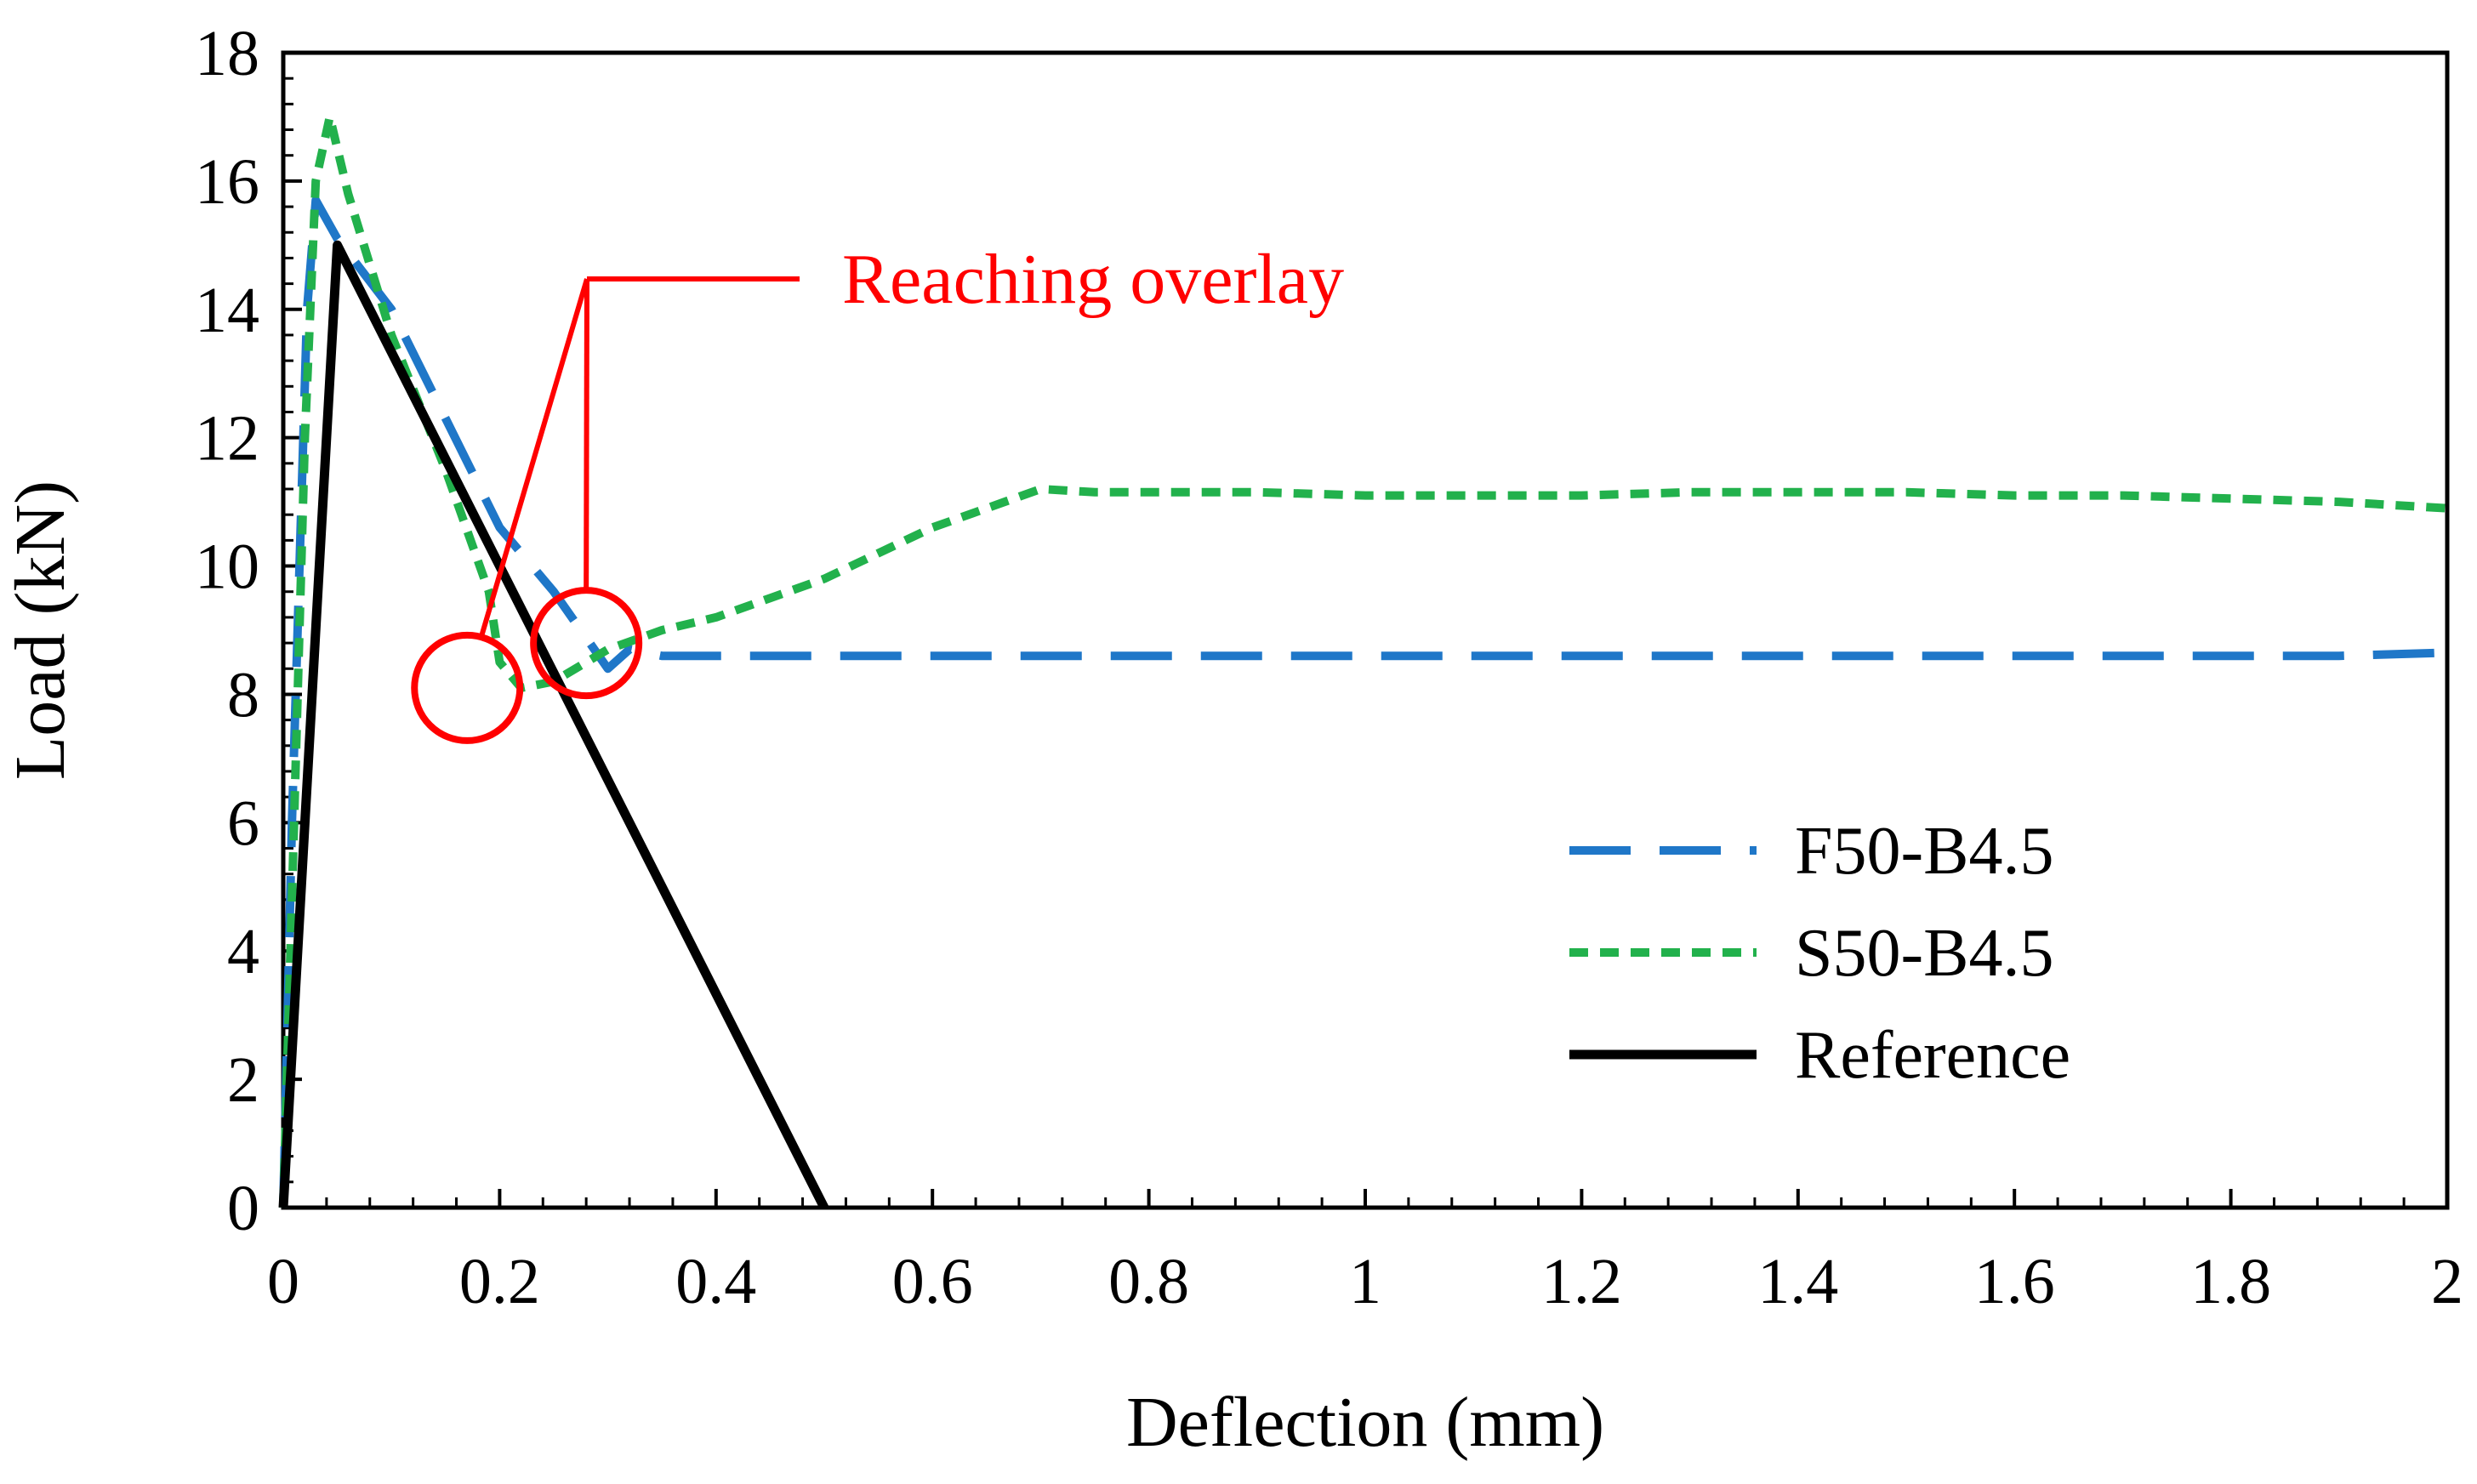  I want to click on x-tick-label: 2, so click(2447, 1282).